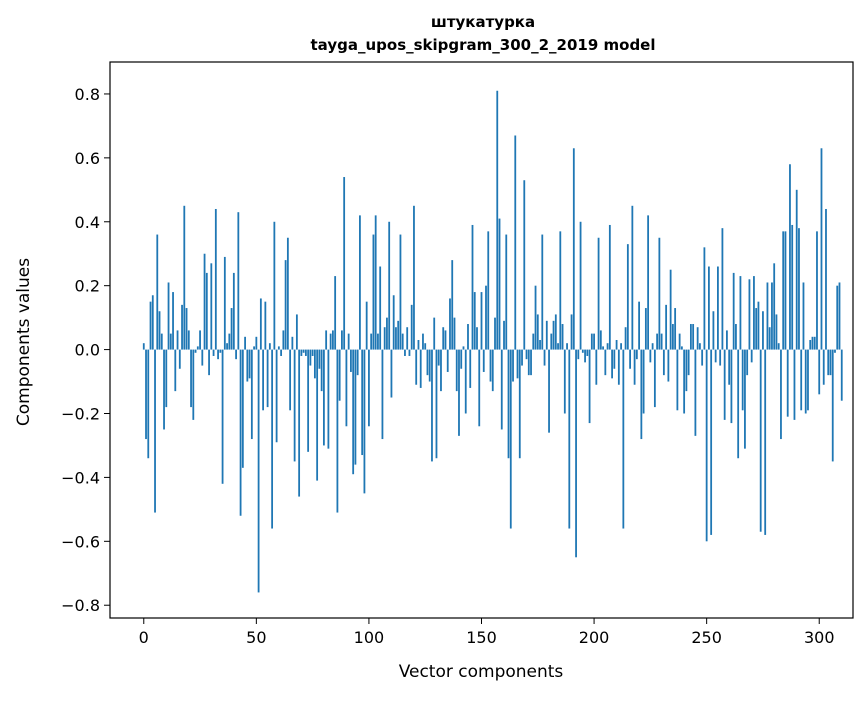 Image resolution: width=867 pixels, height=701 pixels. What do you see at coordinates (483, 45) in the screenshot?
I see `chart-subtitle: tayga_upos_skipgram_300_2_2019 model` at bounding box center [483, 45].